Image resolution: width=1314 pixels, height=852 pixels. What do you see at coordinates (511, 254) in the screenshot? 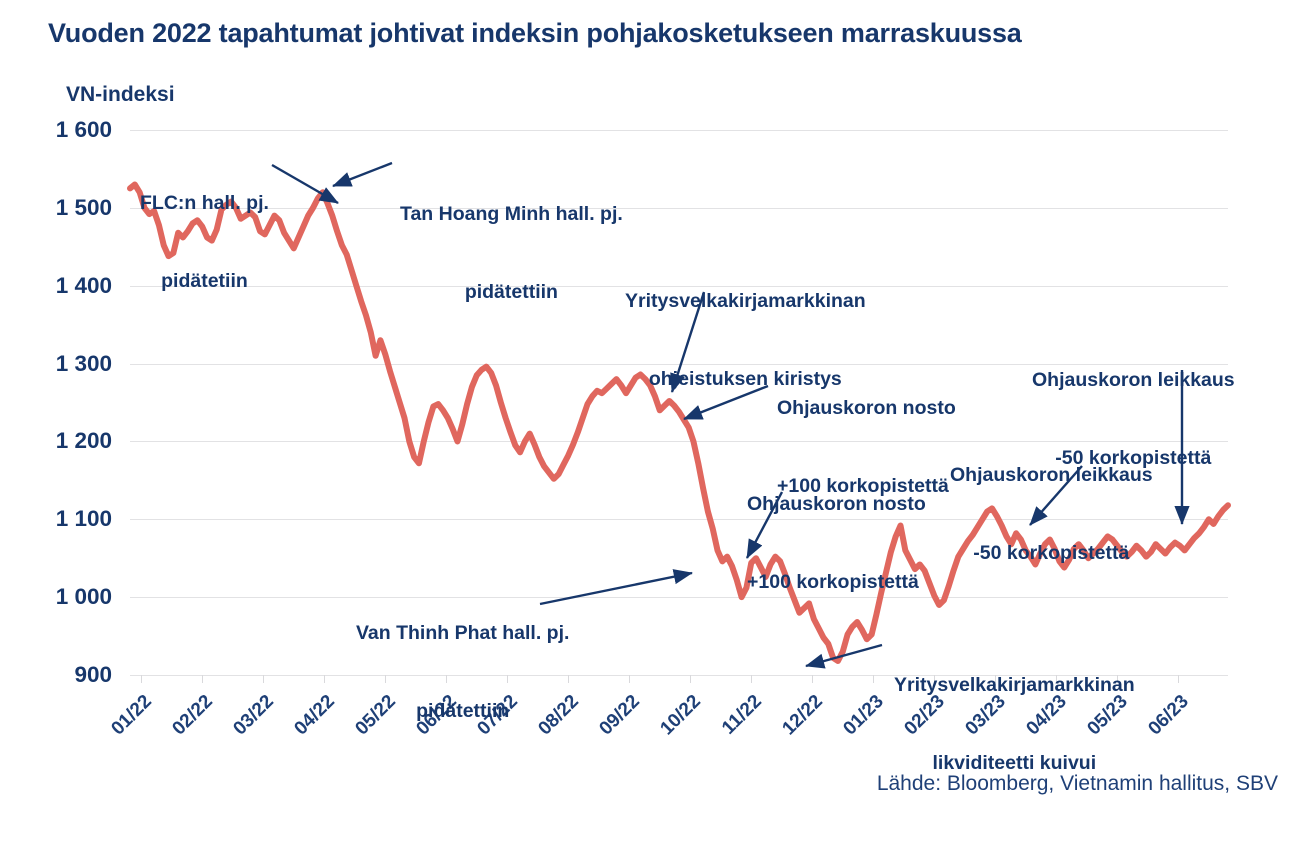
I see `annotation-tan-hoang-minh: Tan Hoang Minh hall. pj. pidätettiin` at bounding box center [511, 254].